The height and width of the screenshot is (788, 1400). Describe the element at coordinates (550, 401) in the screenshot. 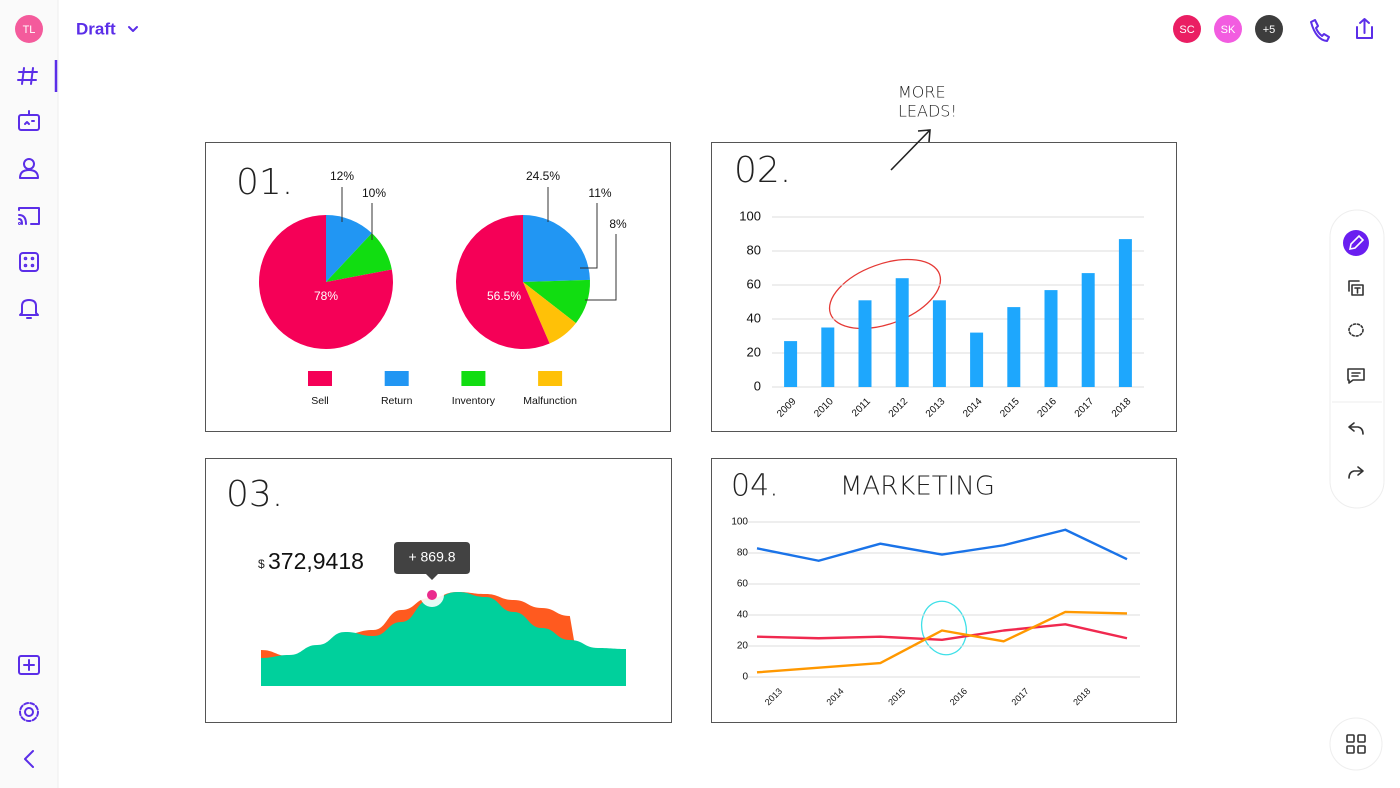

I see `legend-label: Malfunction` at that location.